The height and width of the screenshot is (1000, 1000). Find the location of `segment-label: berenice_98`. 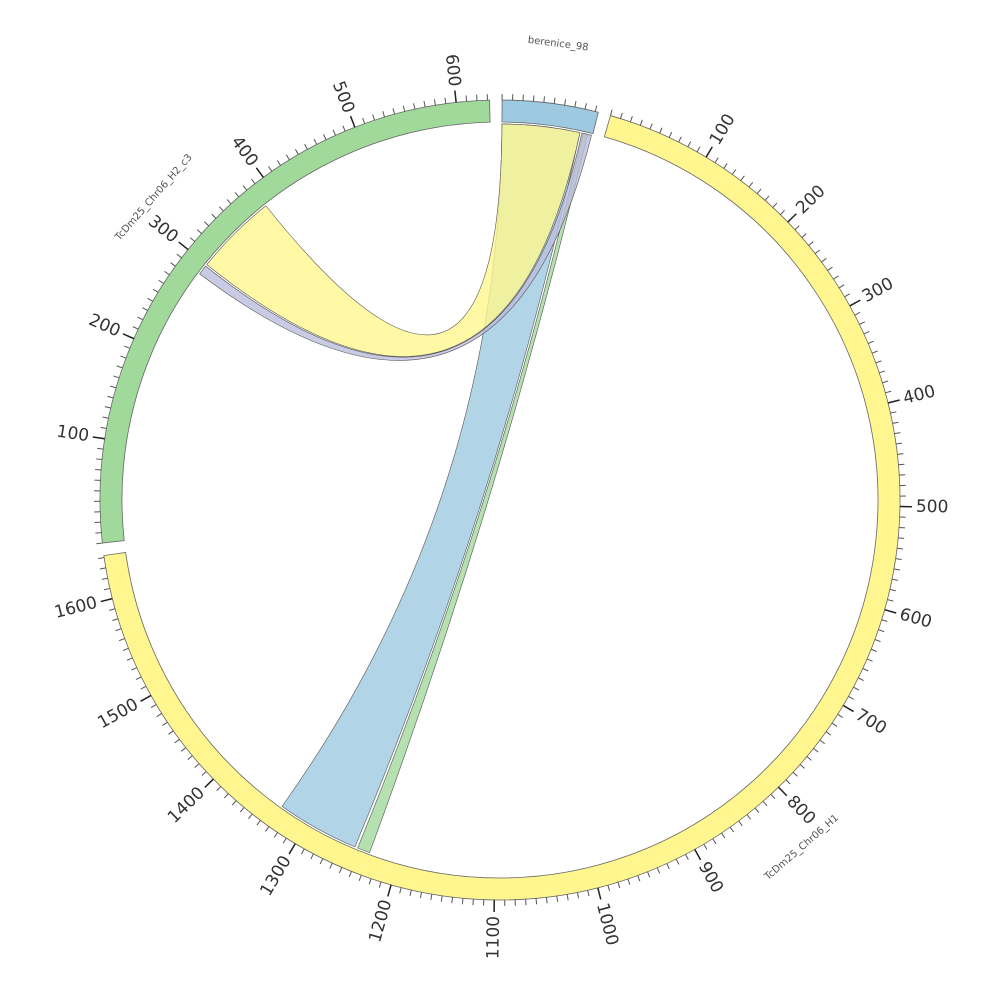

segment-label: berenice_98 is located at coordinates (558, 44).